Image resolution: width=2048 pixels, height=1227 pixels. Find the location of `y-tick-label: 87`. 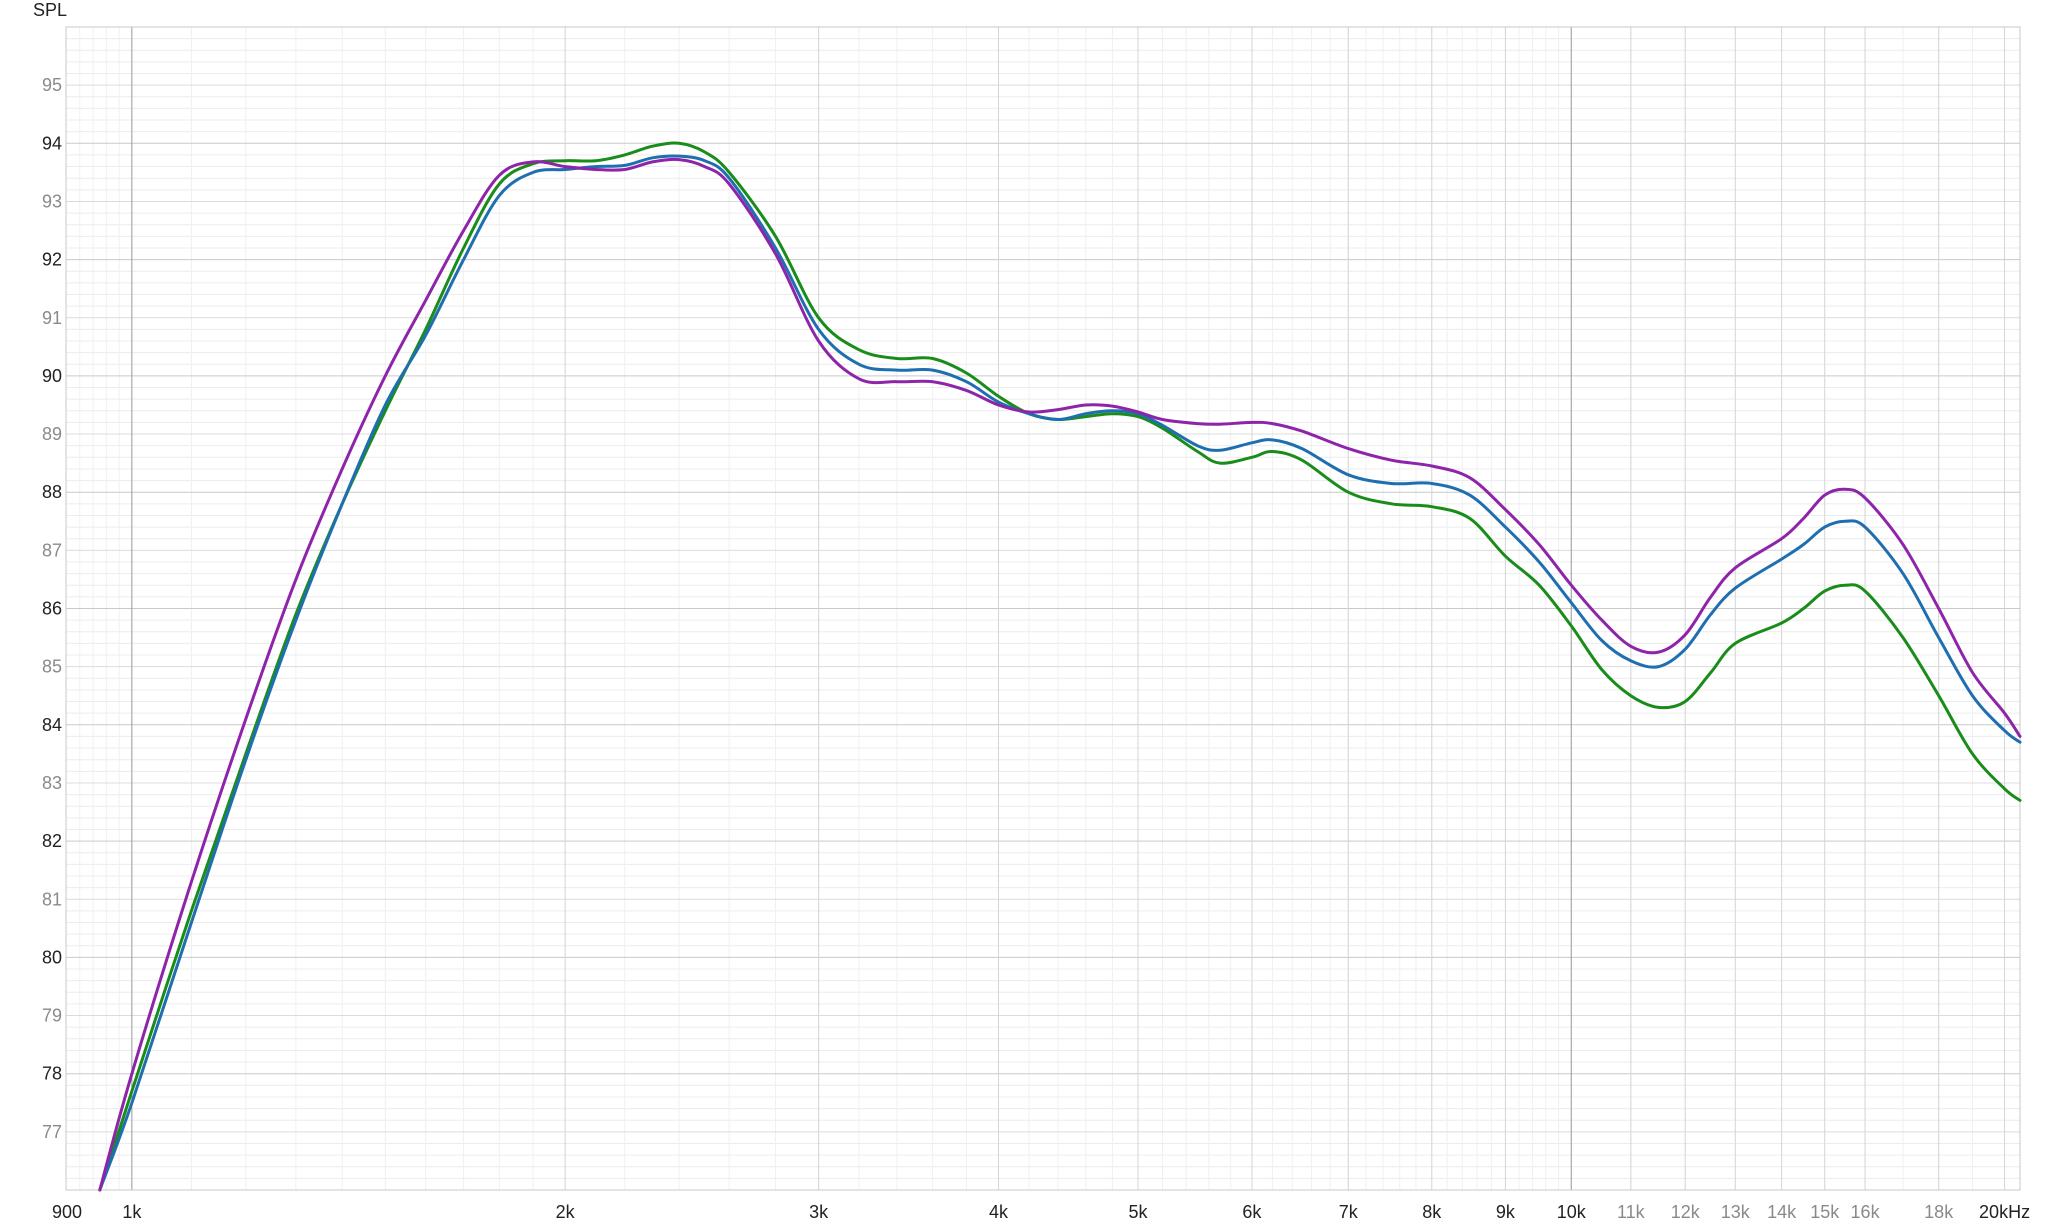

y-tick-label: 87 is located at coordinates (52, 550).